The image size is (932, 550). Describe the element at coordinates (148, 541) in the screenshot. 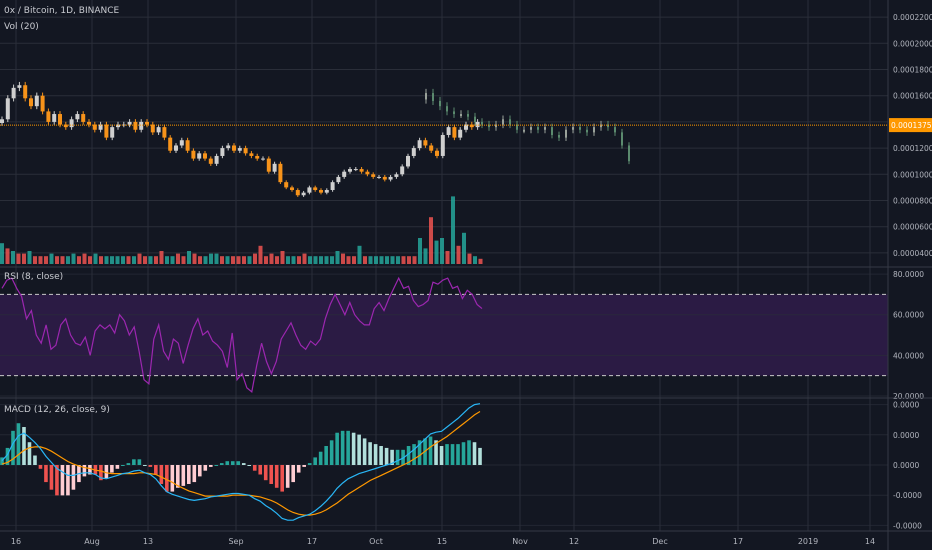

I see `time-tick-label: 13` at that location.